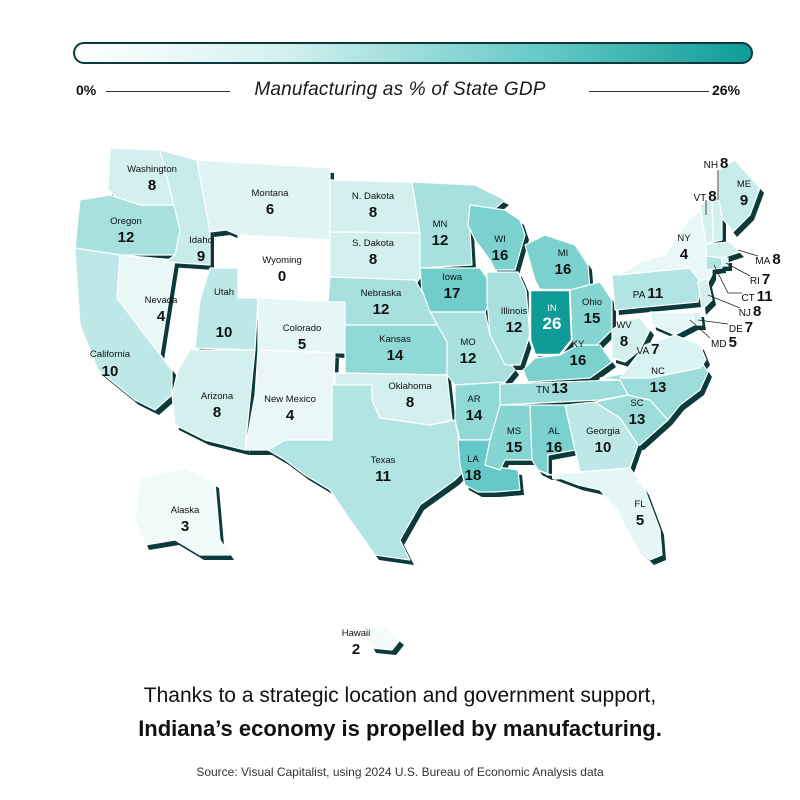 The height and width of the screenshot is (800, 800). What do you see at coordinates (649, 91) in the screenshot?
I see `legend-rule-right` at bounding box center [649, 91].